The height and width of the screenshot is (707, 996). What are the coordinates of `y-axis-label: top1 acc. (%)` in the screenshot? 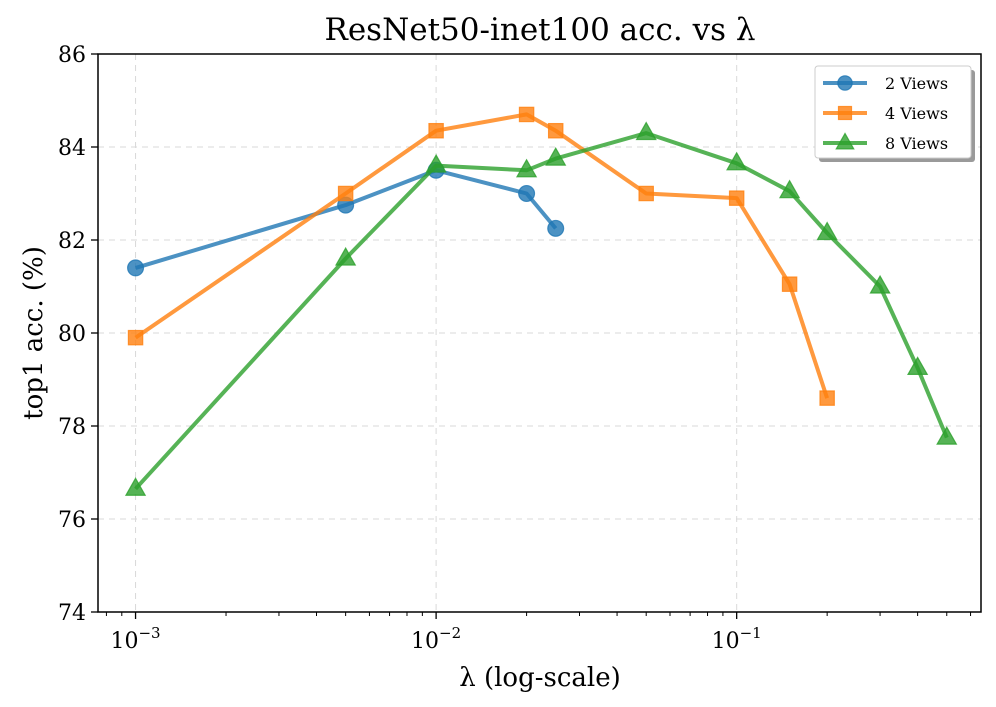 It's located at (34, 333).